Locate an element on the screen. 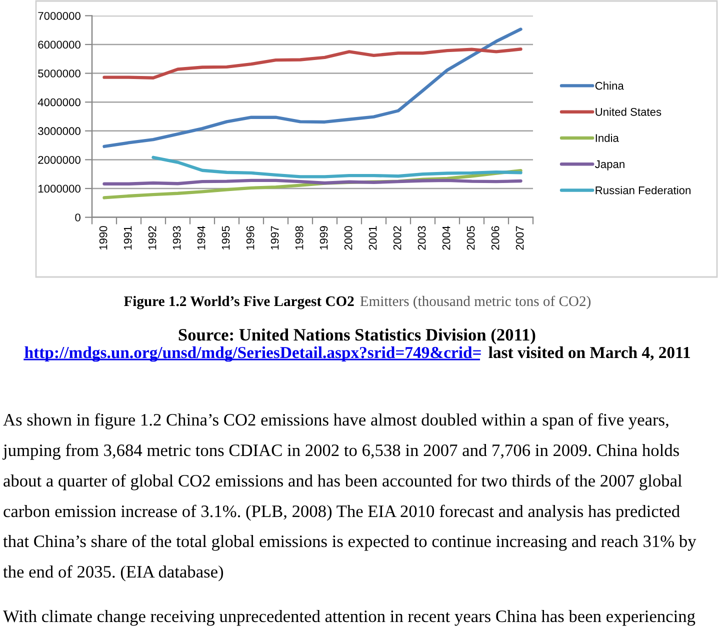 This screenshot has width=724, height=628. legend-label: United States is located at coordinates (629, 112).